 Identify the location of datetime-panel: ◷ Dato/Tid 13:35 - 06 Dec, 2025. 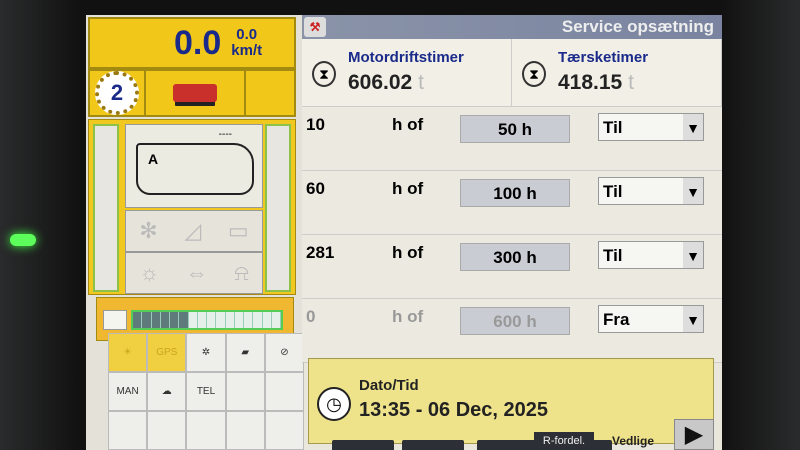
(511, 401).